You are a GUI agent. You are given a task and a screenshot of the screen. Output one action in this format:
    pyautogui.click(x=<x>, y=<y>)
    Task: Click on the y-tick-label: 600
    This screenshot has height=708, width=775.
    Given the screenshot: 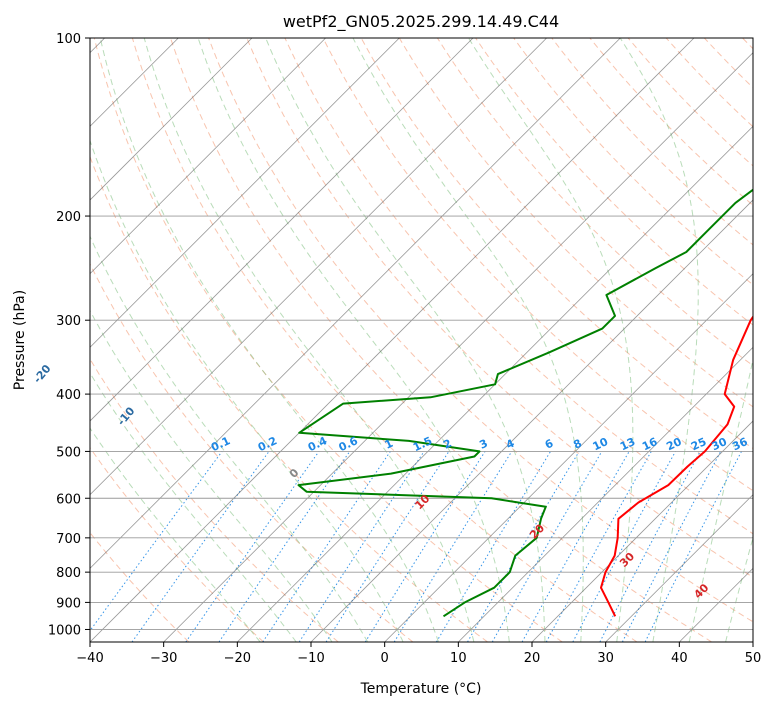 What is the action you would take?
    pyautogui.click(x=68, y=499)
    